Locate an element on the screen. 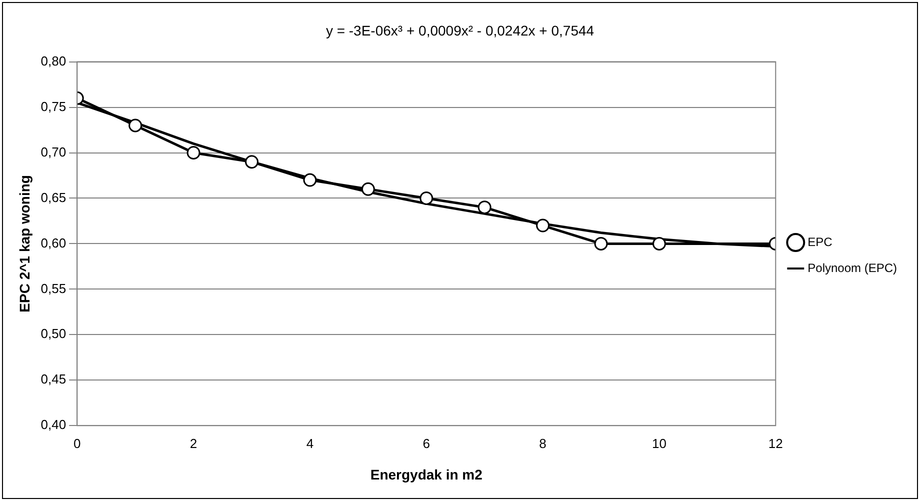 The width and height of the screenshot is (920, 501). y-tick-label: 0,50 is located at coordinates (53, 334).